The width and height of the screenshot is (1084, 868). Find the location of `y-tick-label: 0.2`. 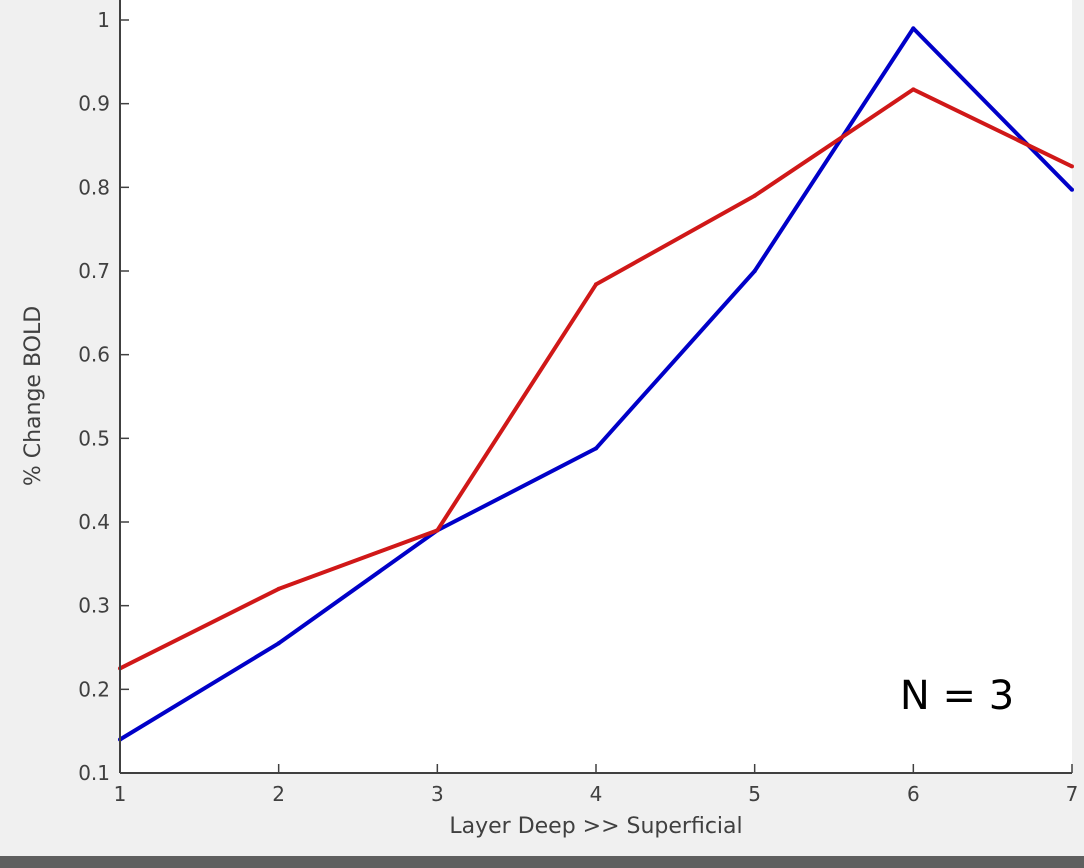

y-tick-label: 0.2 is located at coordinates (94, 689).